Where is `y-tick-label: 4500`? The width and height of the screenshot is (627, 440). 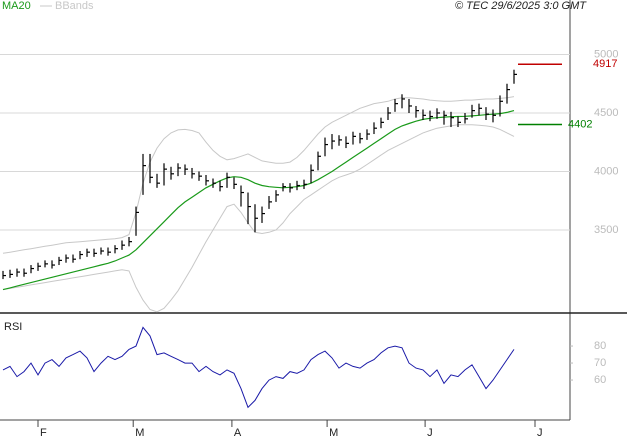 y-tick-label: 4500 is located at coordinates (606, 113).